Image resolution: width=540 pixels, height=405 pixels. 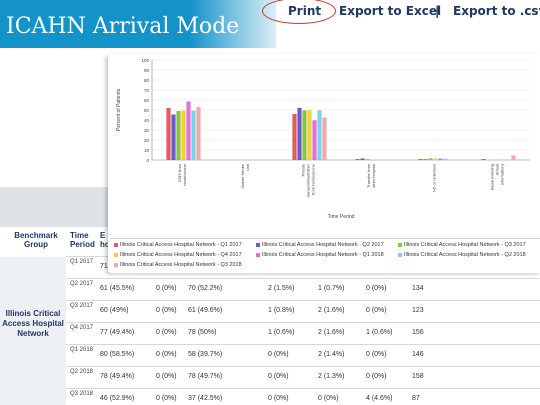 I want to click on table-cell-c3: 61 (49.6%), so click(x=205, y=310).